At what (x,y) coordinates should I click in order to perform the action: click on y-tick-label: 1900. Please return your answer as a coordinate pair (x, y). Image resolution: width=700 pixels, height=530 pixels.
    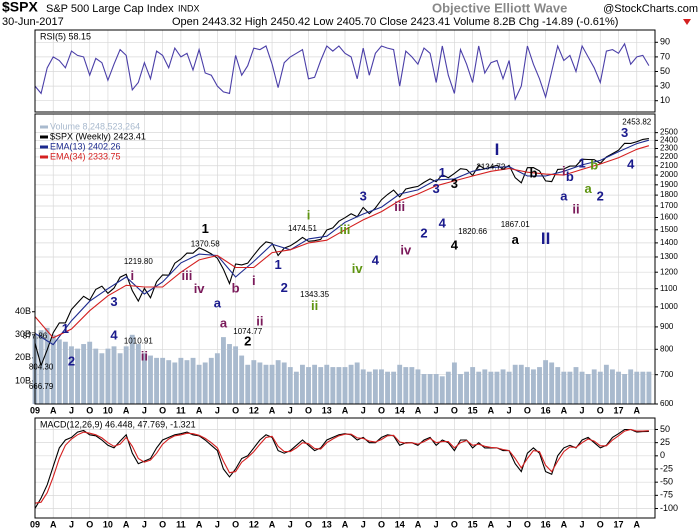
    Looking at the image, I should click on (669, 184).